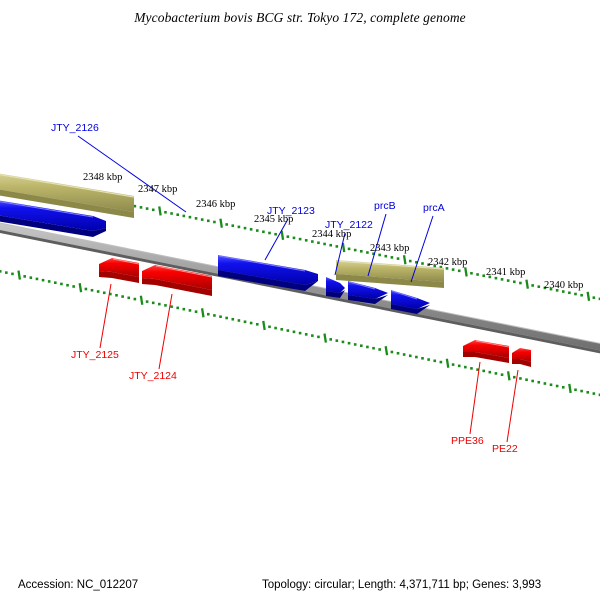  What do you see at coordinates (505, 412) in the screenshot?
I see `gene-label-PE22: PE22` at bounding box center [505, 412].